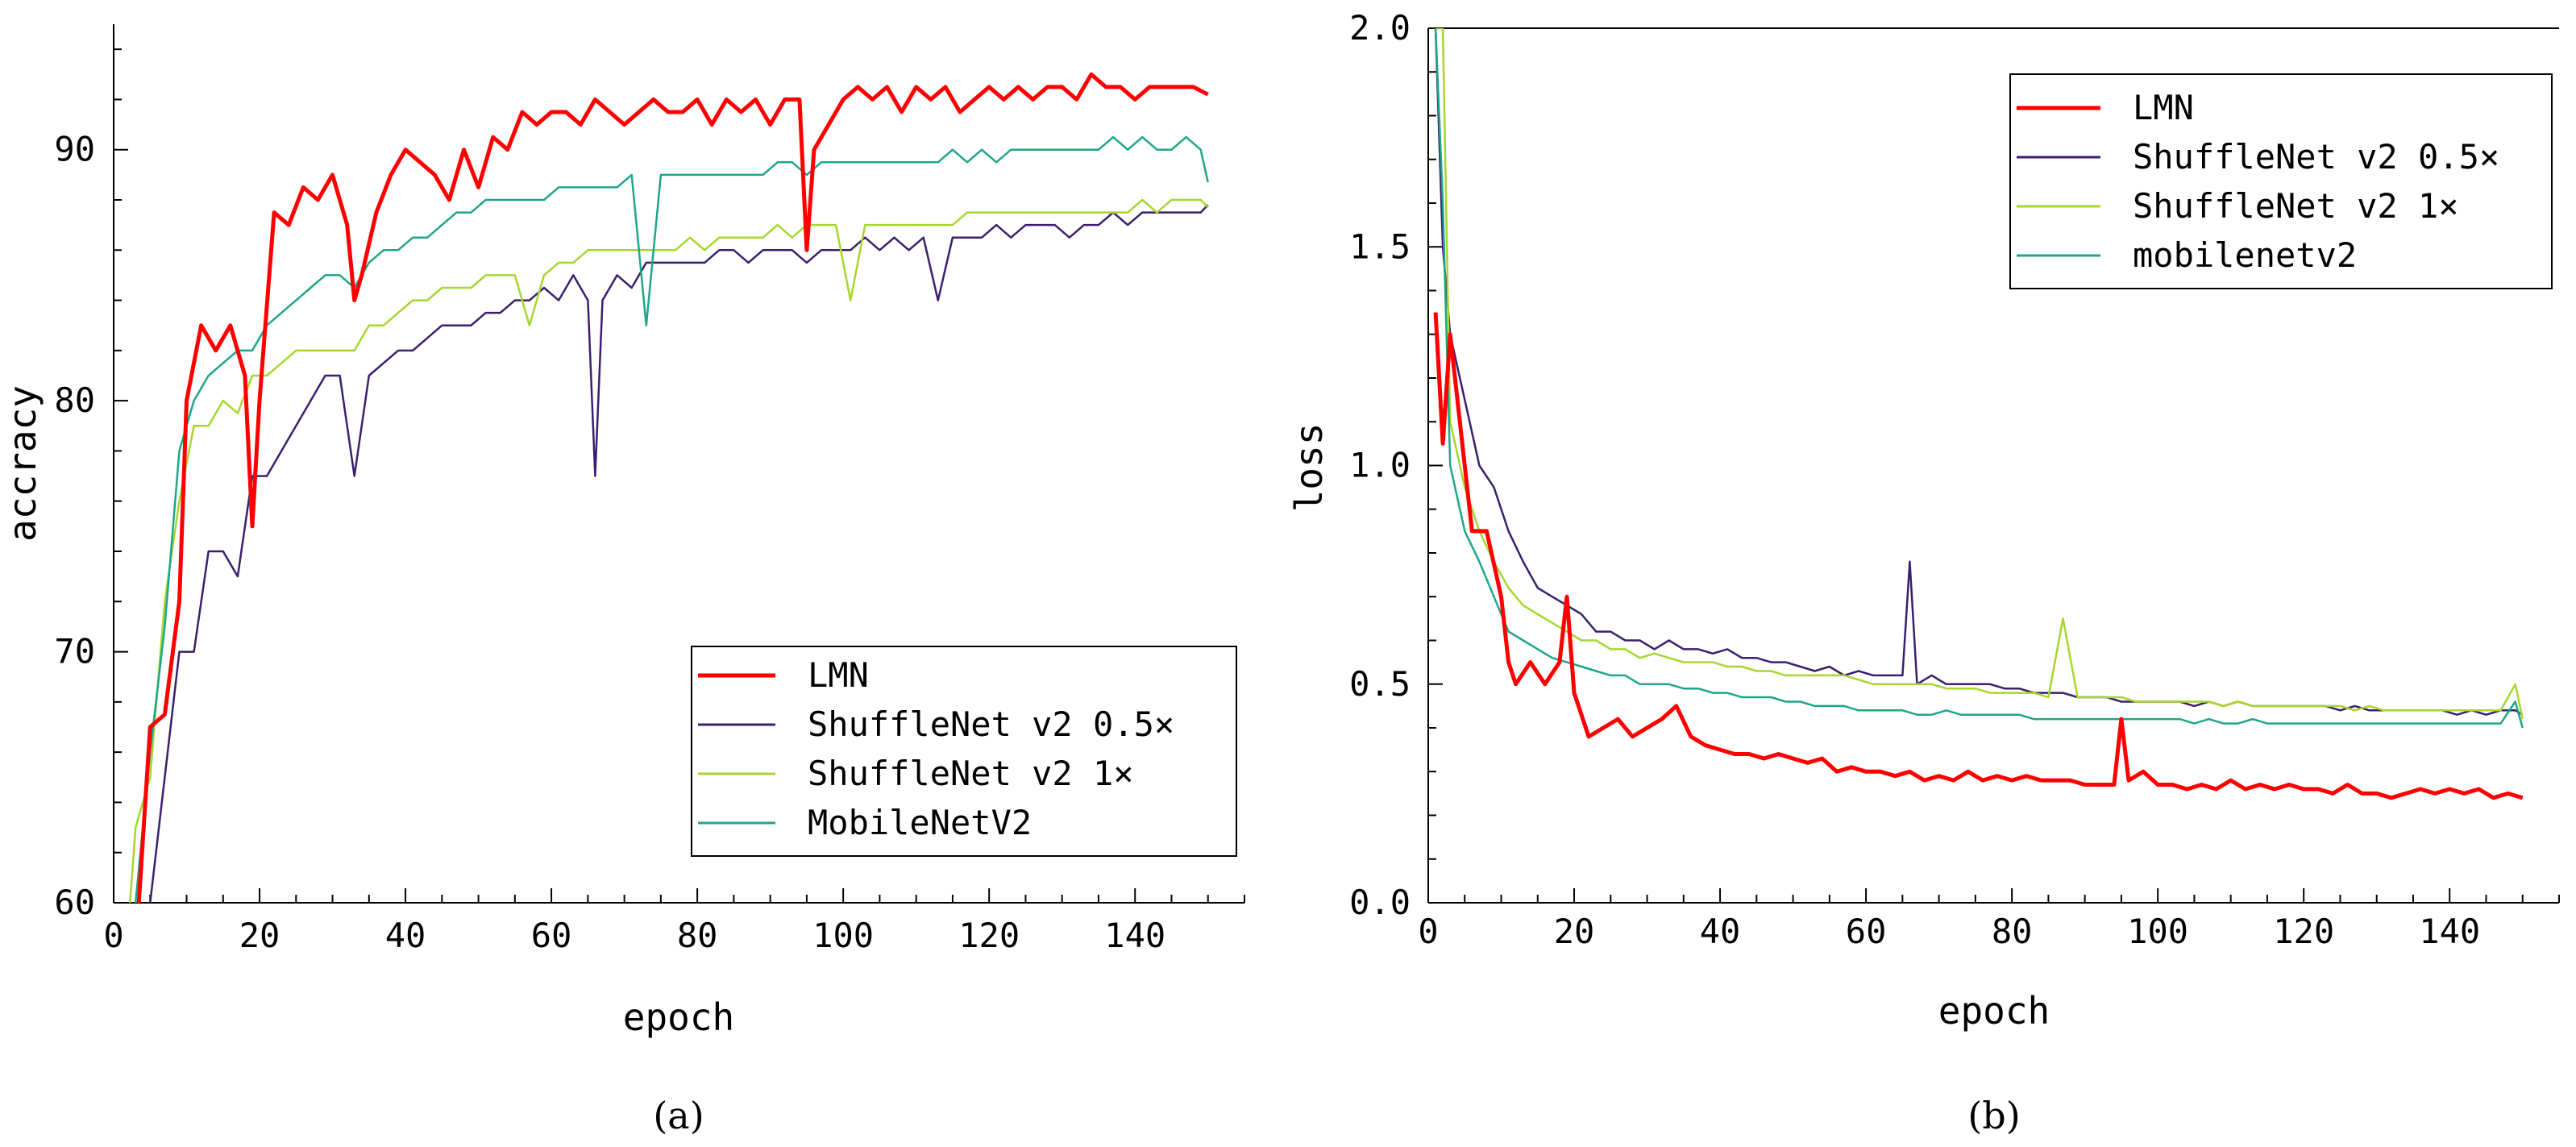 The width and height of the screenshot is (2576, 1147). What do you see at coordinates (2296, 206) in the screenshot?
I see `legend-label-b-2: ShuffleNet v2 1×` at bounding box center [2296, 206].